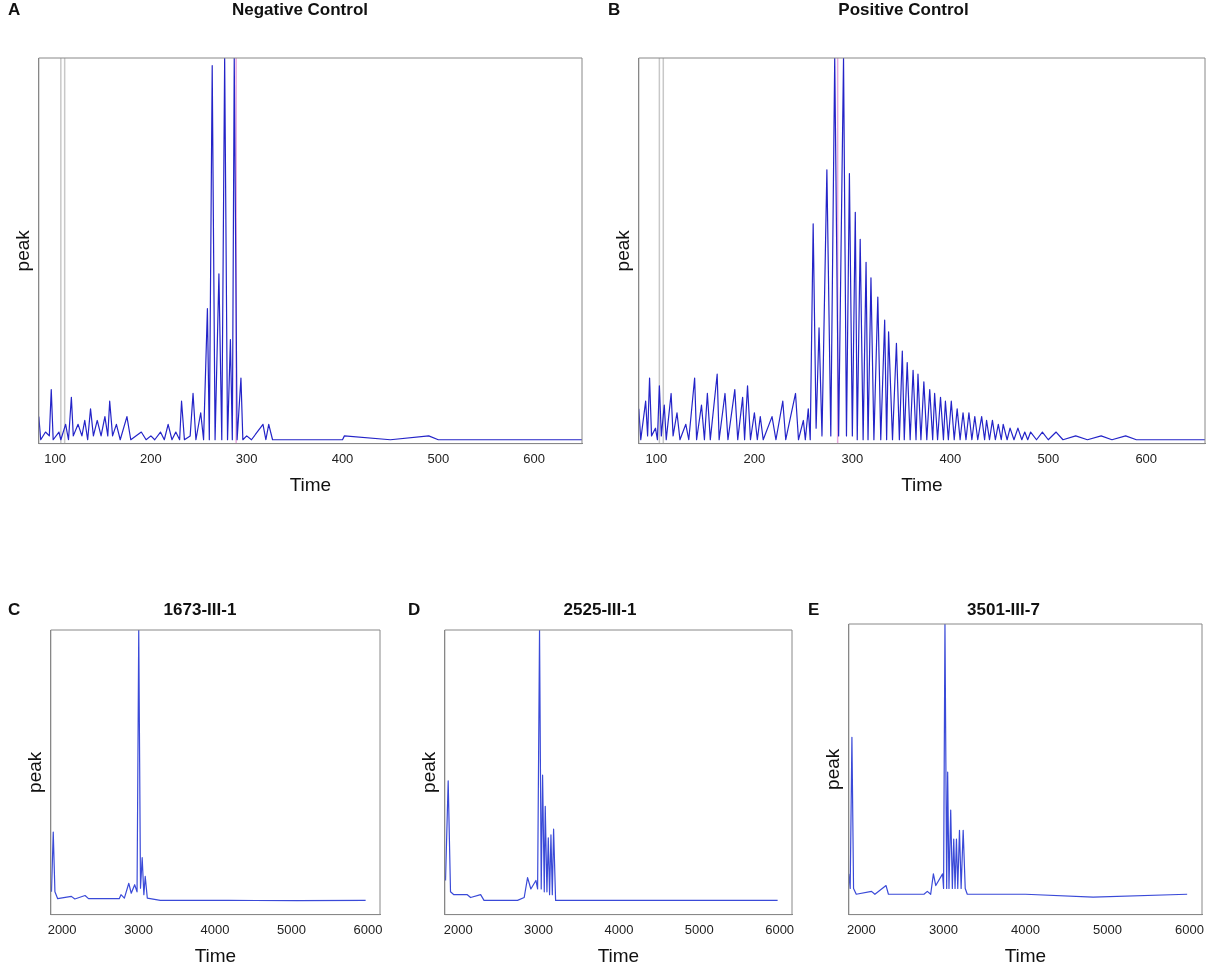  What do you see at coordinates (1003, 609) in the screenshot?
I see `chart-title: 3501-III-7` at bounding box center [1003, 609].